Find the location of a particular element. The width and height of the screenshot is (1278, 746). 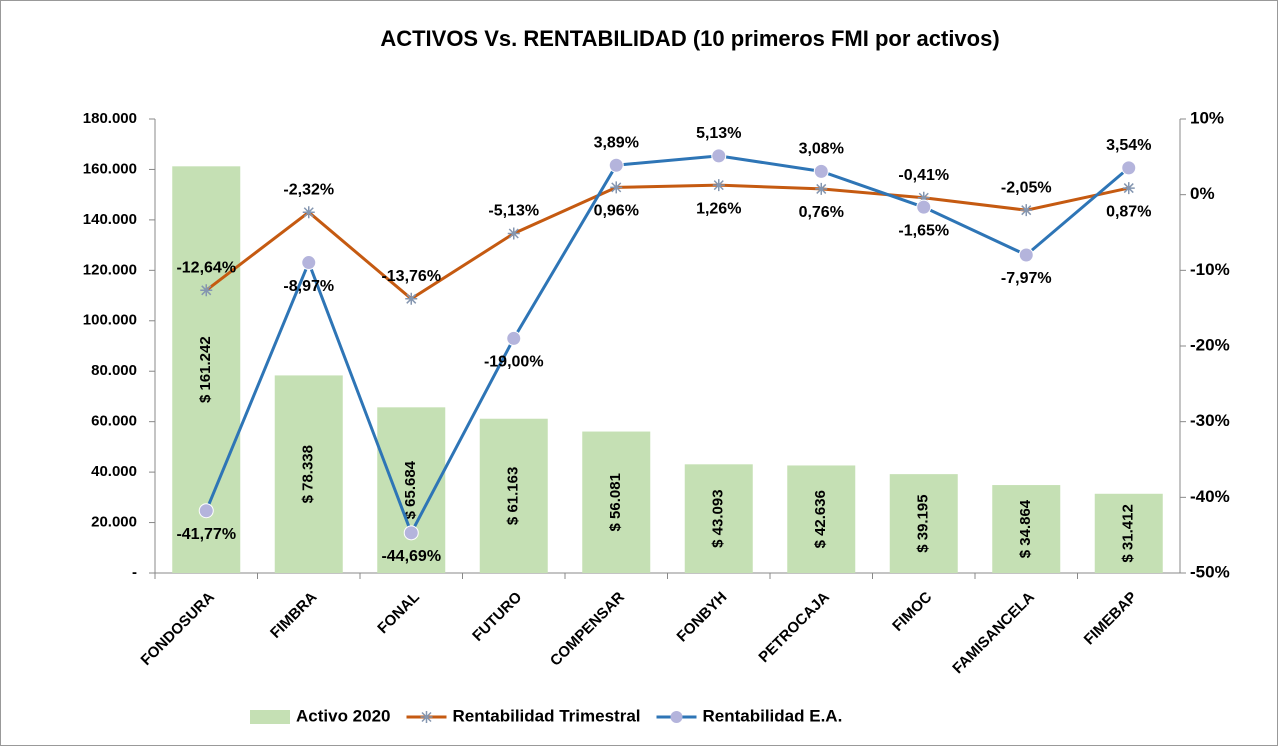

data-label: -7,97% is located at coordinates (1026, 278).